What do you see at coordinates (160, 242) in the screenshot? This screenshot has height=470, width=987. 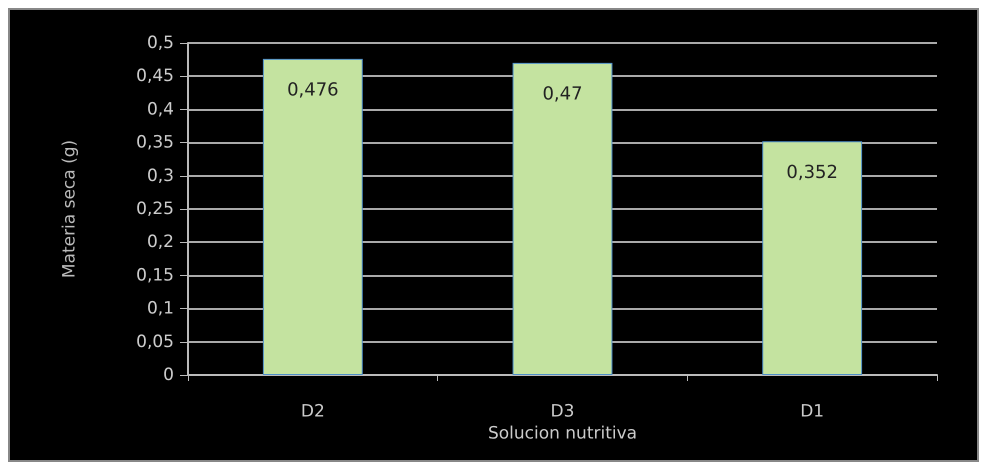 I see `y-tick-label: 0,2` at bounding box center [160, 242].